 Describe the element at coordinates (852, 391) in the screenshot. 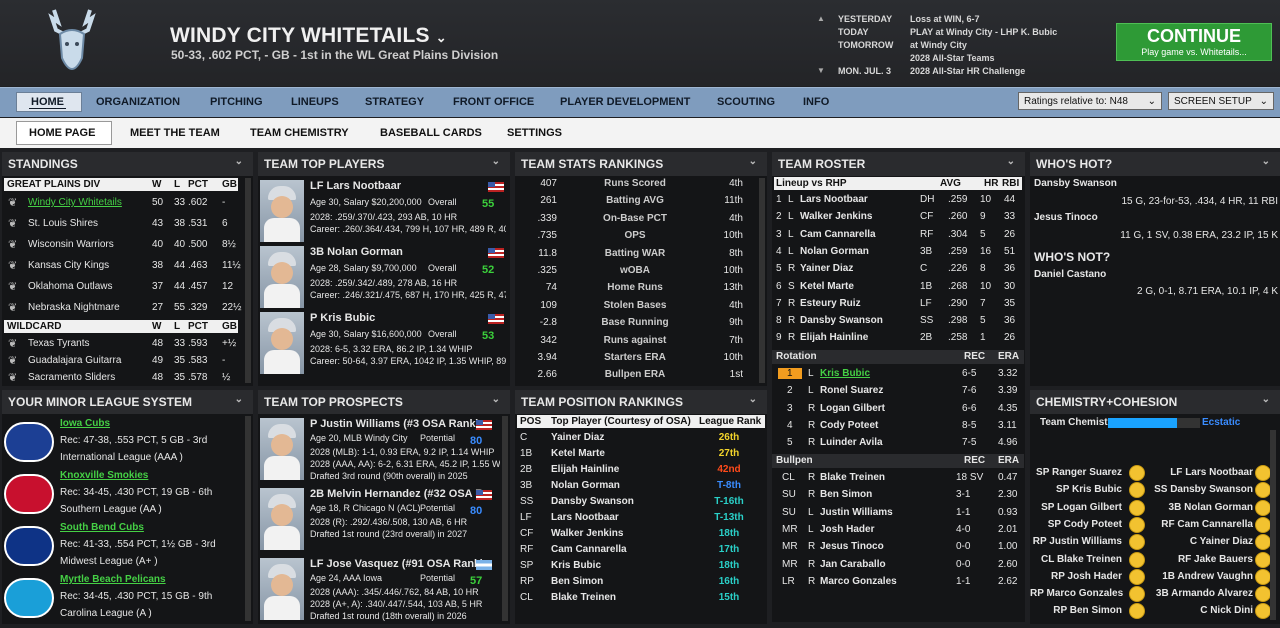

I see `rotation-pitcher: Ronel Suarez` at that location.